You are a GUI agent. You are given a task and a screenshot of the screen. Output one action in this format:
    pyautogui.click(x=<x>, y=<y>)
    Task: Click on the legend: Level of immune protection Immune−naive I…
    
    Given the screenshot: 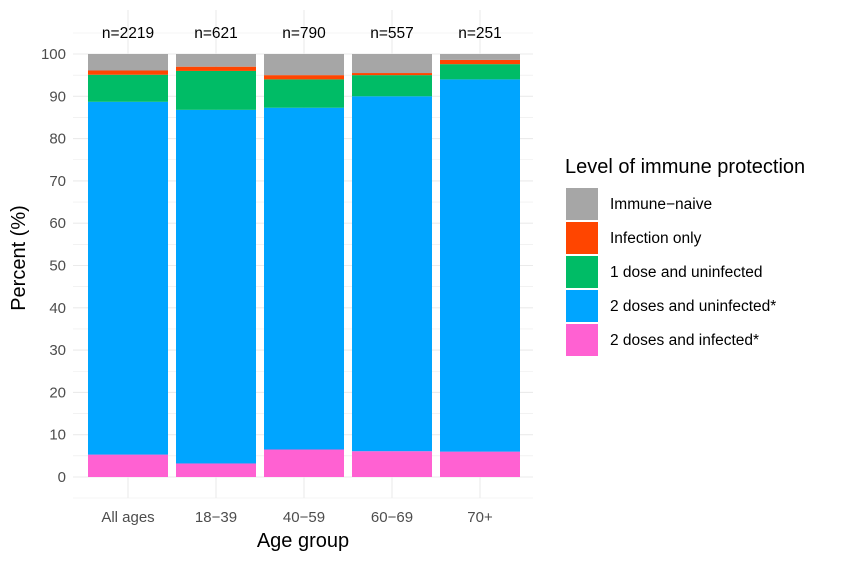 What is the action you would take?
    pyautogui.click(x=685, y=256)
    